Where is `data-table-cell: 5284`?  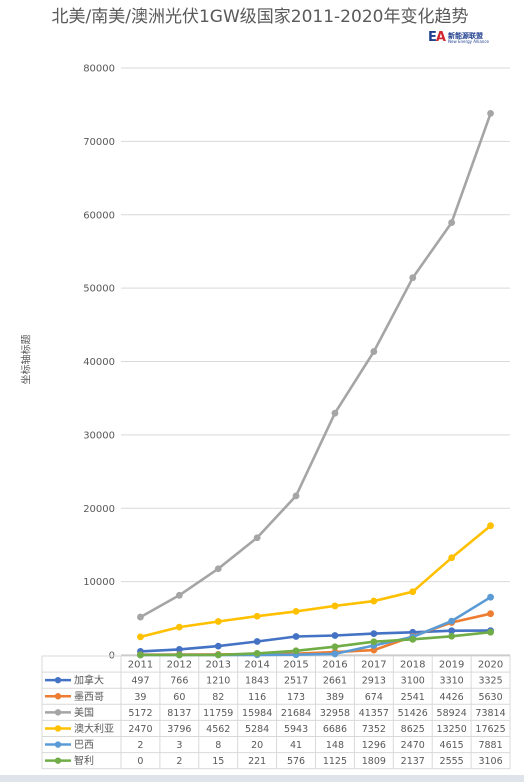
data-table-cell: 5284 is located at coordinates (257, 729).